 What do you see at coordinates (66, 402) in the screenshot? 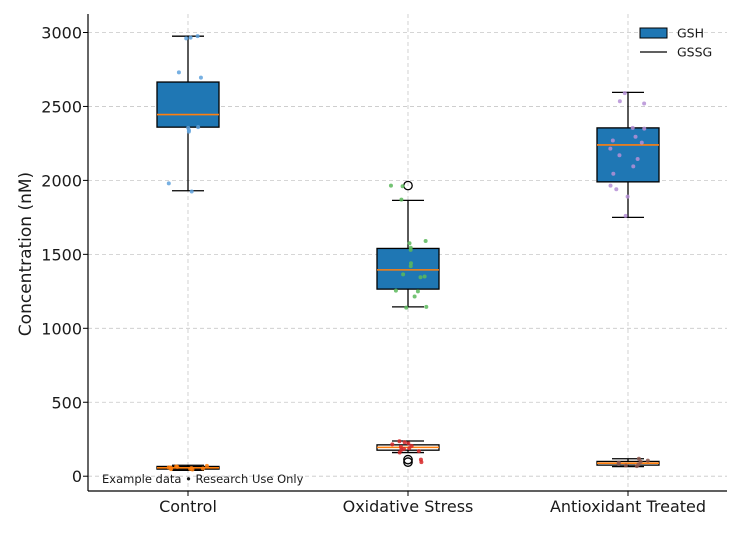
I see `y-tick-label: 500` at bounding box center [66, 402].